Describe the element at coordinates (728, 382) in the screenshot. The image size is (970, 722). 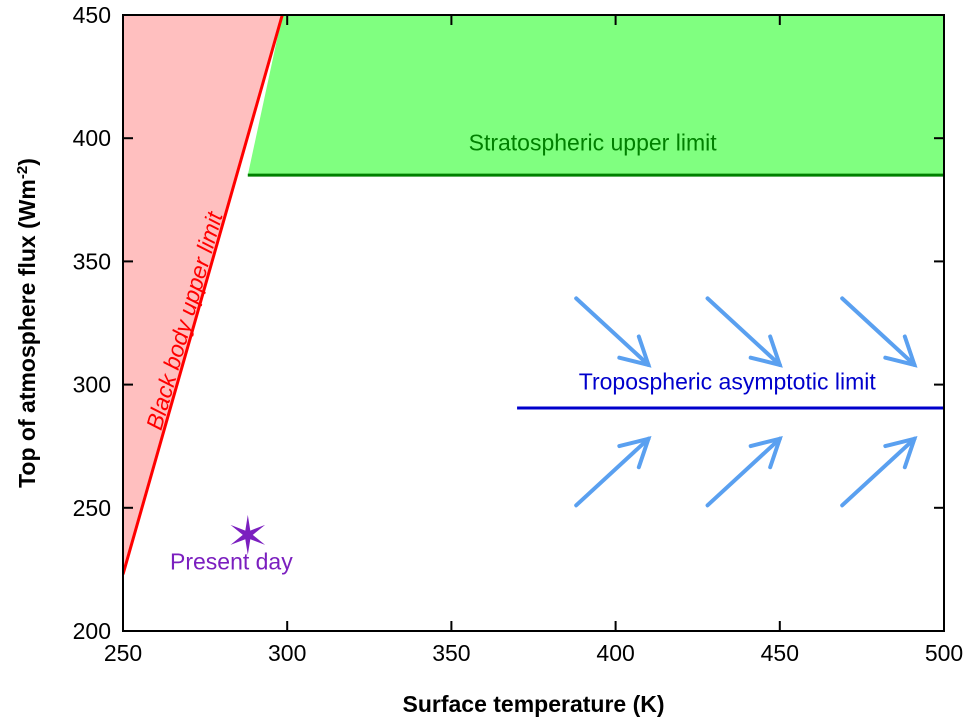
I see `annotation-tropospheric: Tropospheric asymptotic limit` at that location.